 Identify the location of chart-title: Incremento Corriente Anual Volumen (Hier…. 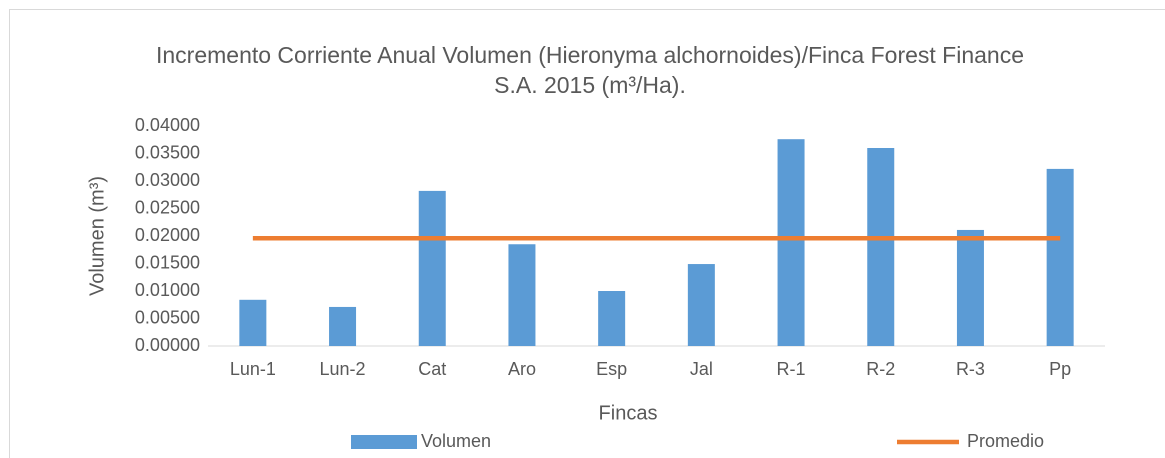
(590, 70).